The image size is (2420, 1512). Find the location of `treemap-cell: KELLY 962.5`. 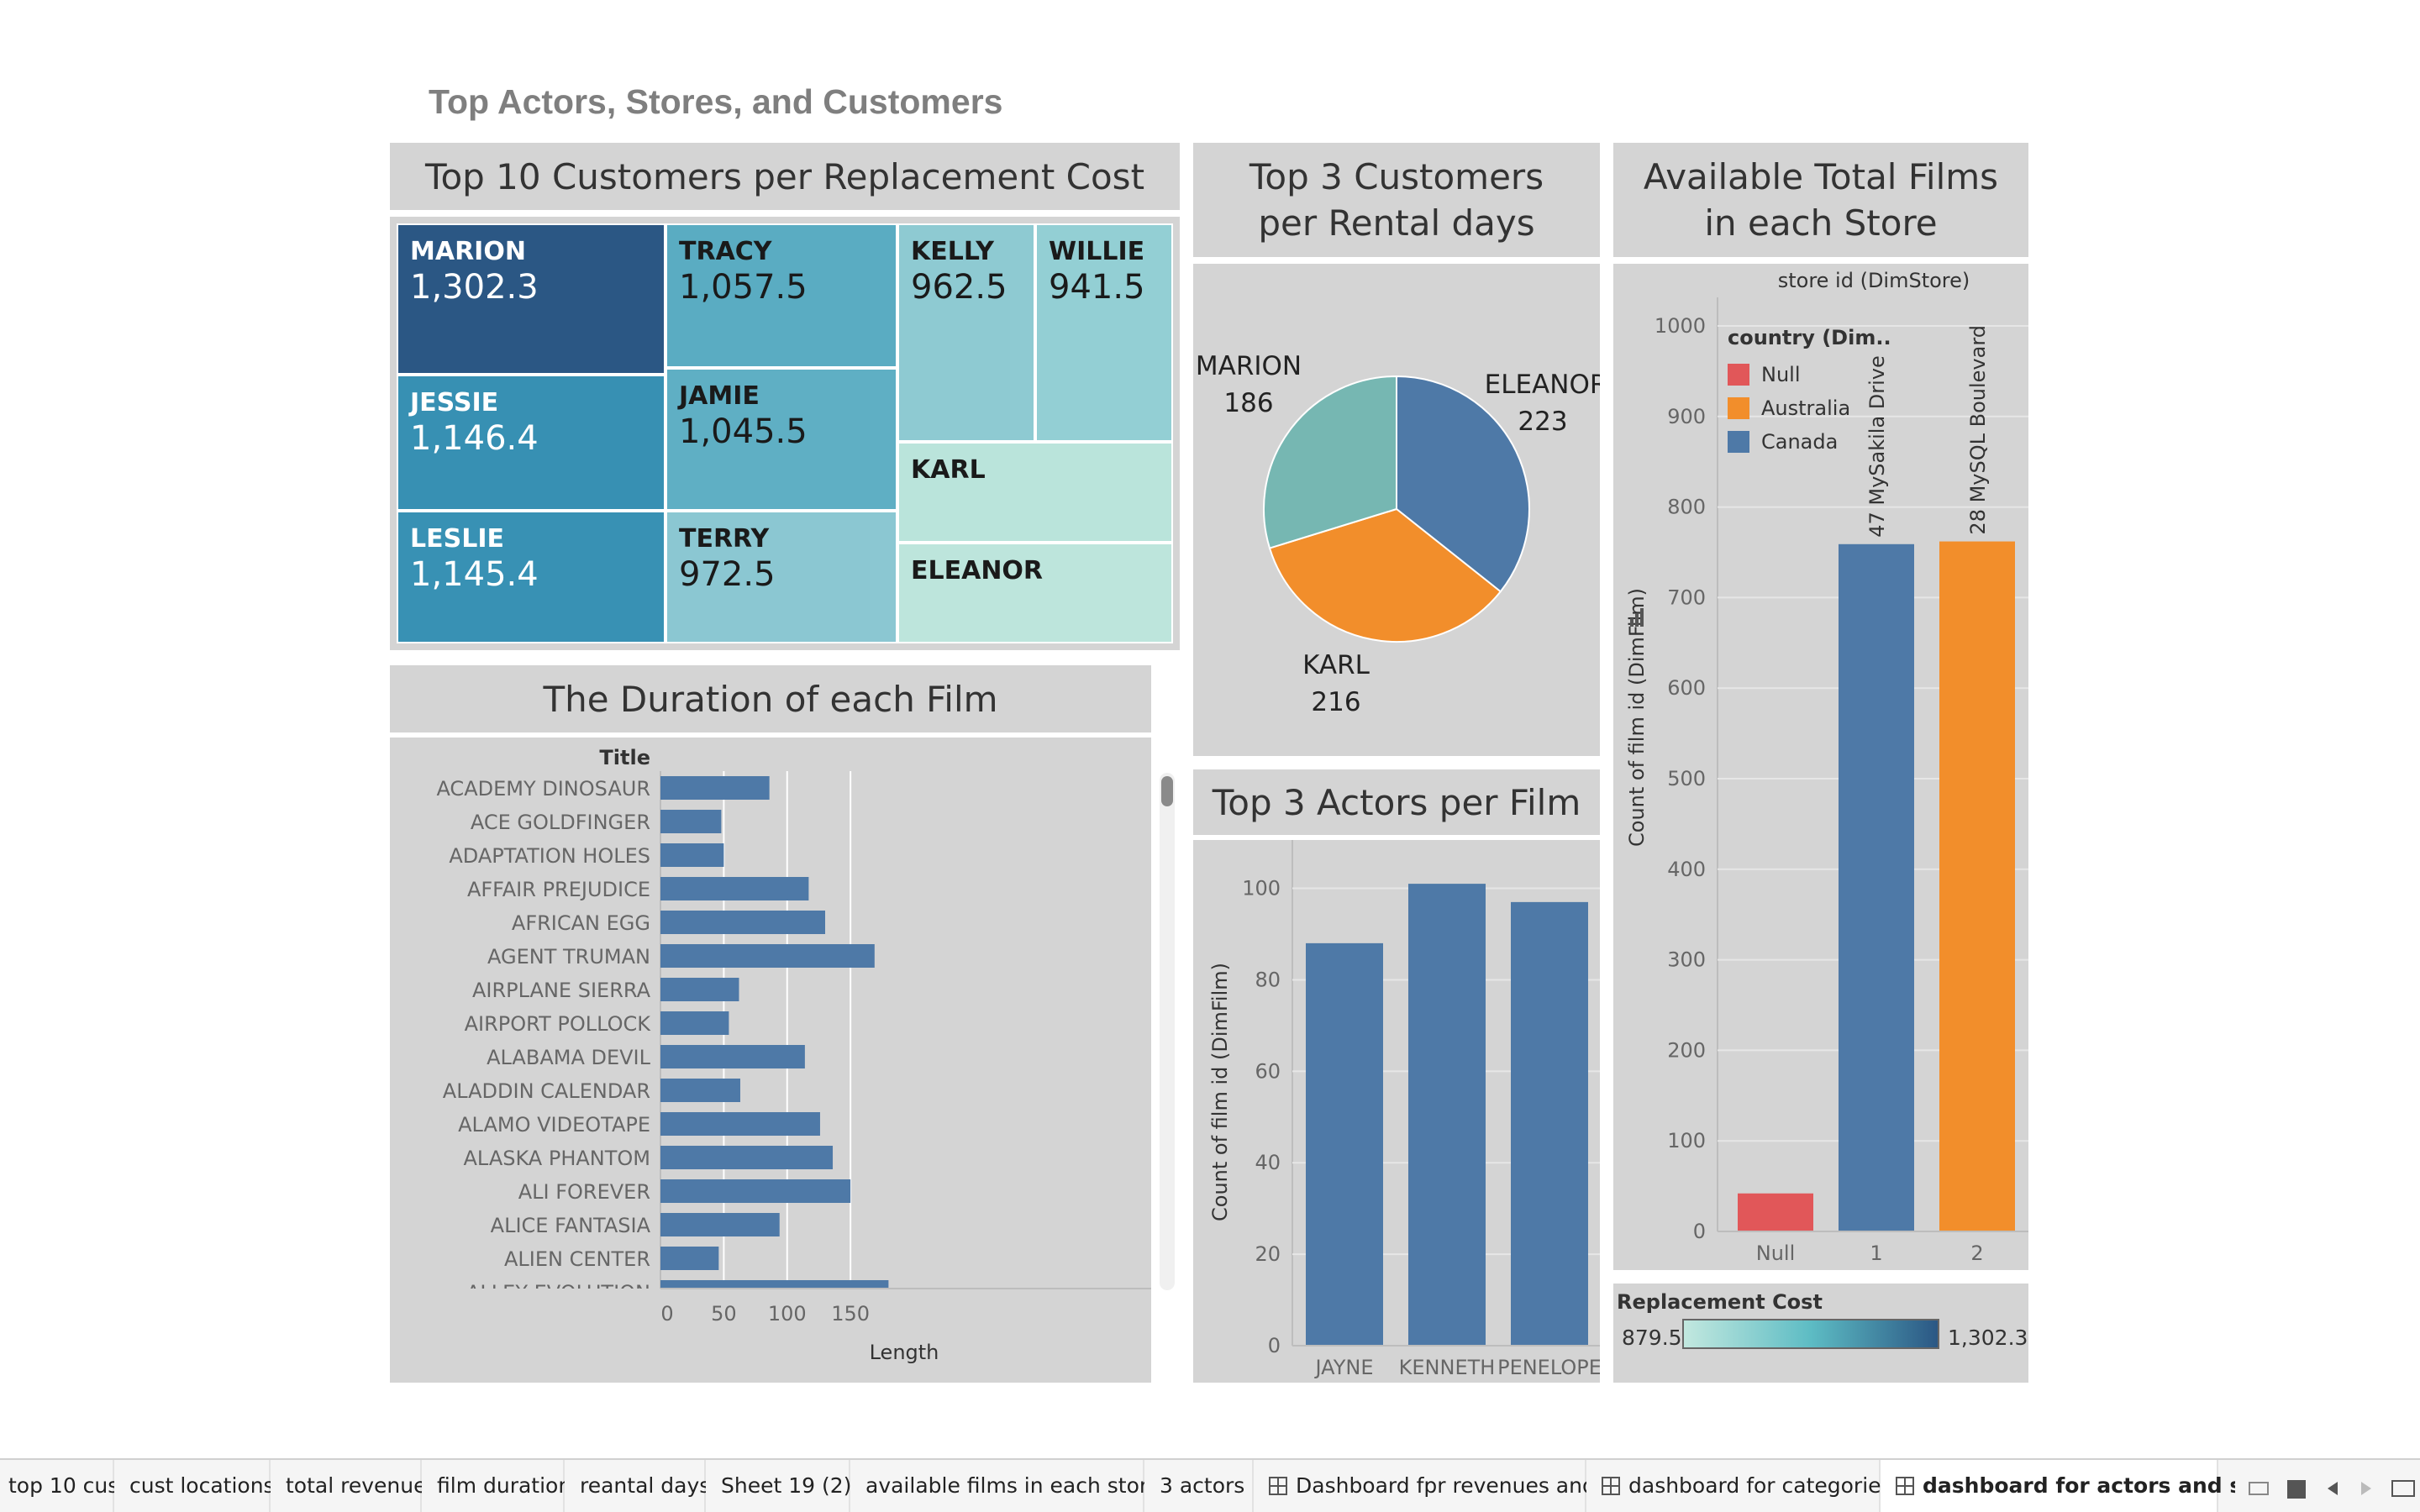

treemap-cell: KELLY 962.5 is located at coordinates (966, 332).